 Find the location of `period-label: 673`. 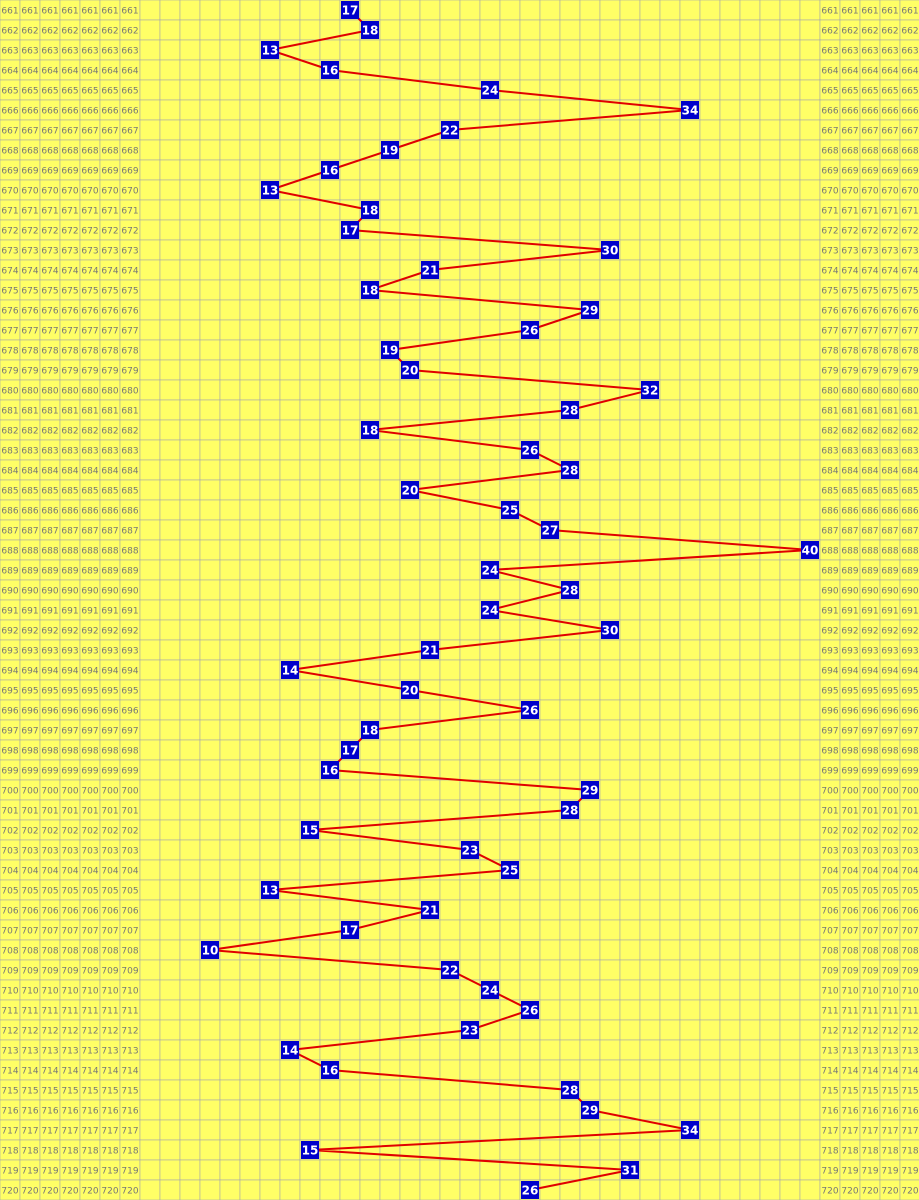

period-label: 673 is located at coordinates (909, 252).